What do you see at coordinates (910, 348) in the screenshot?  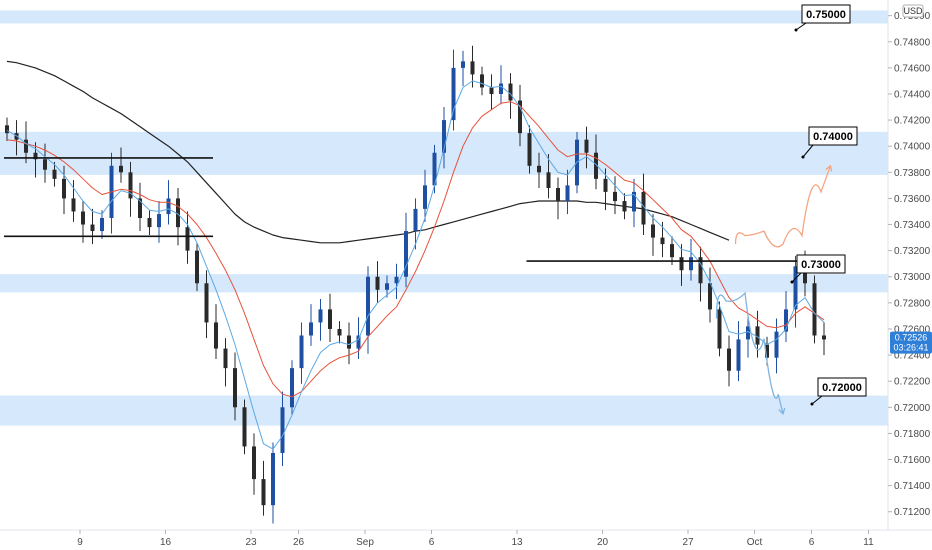 I see `countdown-value: 03:26:41` at bounding box center [910, 348].